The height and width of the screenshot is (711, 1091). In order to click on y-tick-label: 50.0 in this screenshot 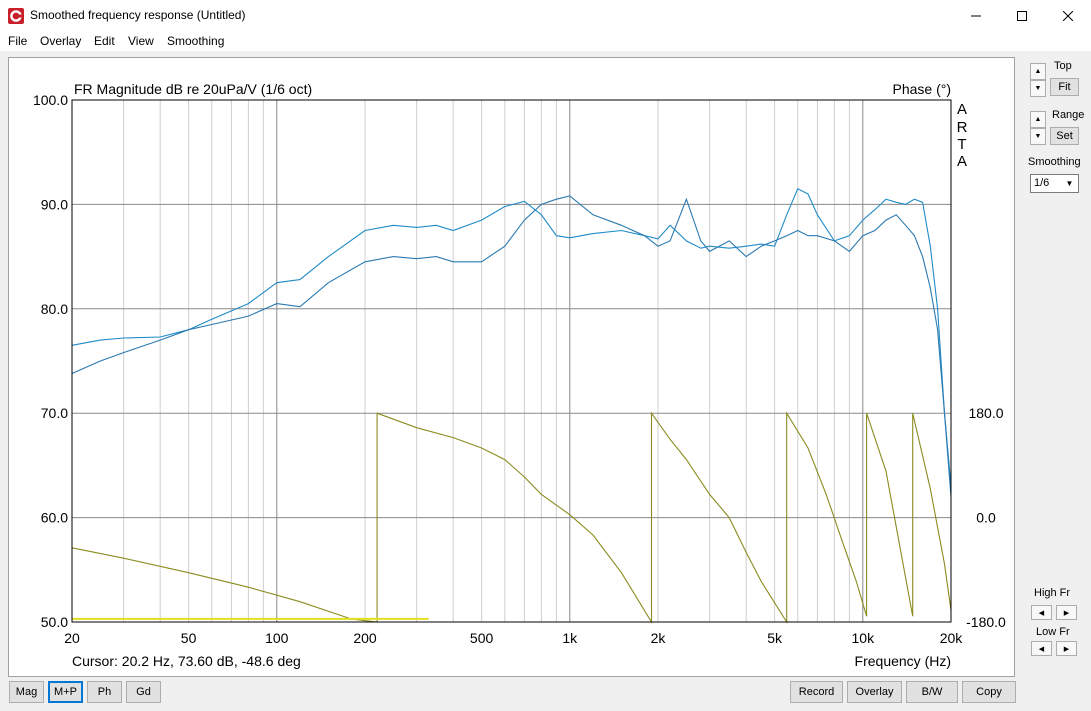, I will do `click(54, 622)`.